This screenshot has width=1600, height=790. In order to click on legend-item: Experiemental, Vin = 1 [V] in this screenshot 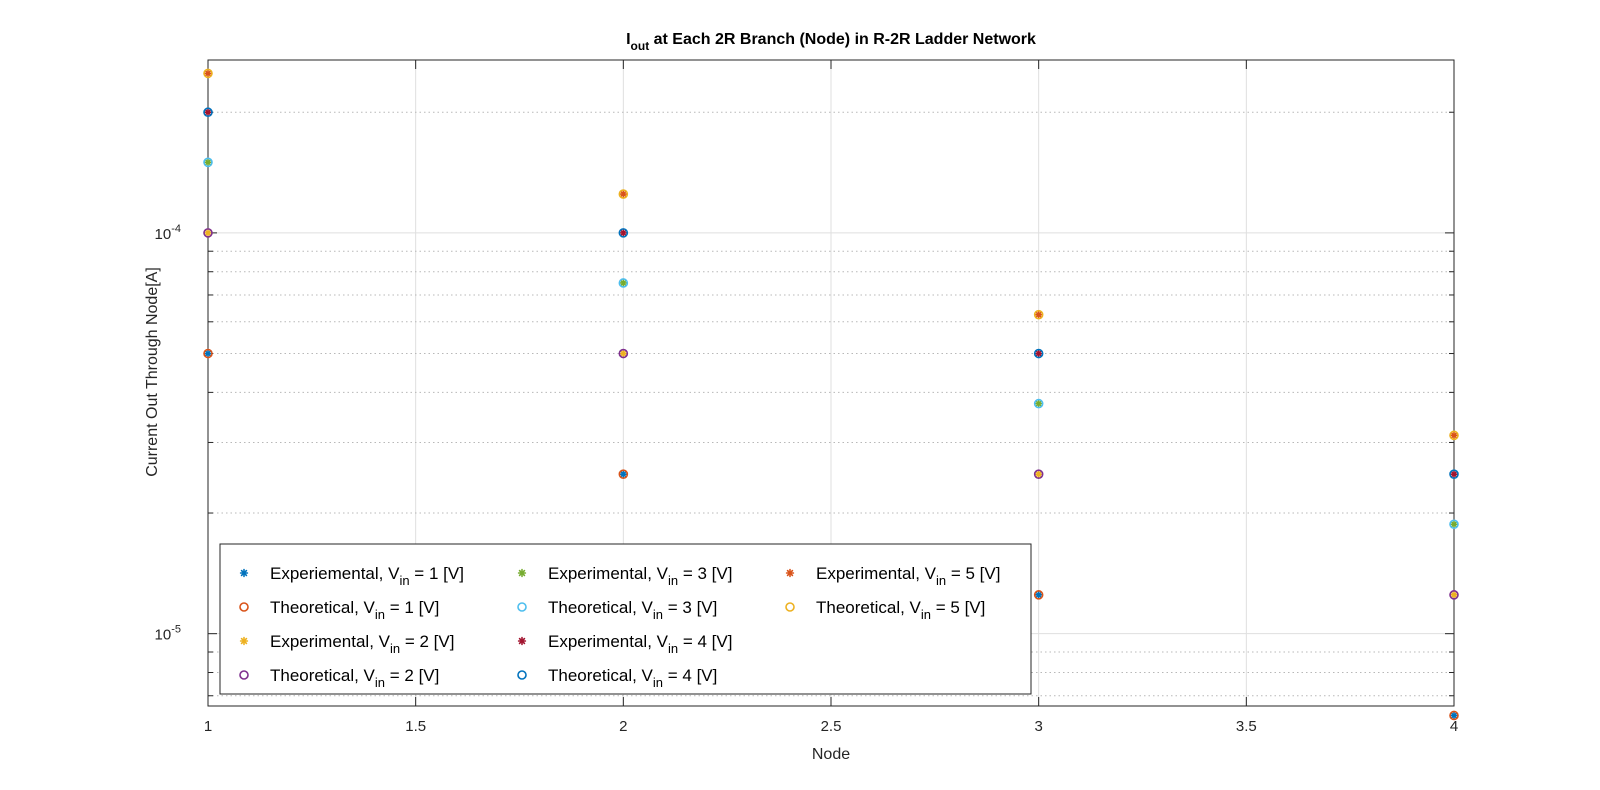, I will do `click(351, 576)`.